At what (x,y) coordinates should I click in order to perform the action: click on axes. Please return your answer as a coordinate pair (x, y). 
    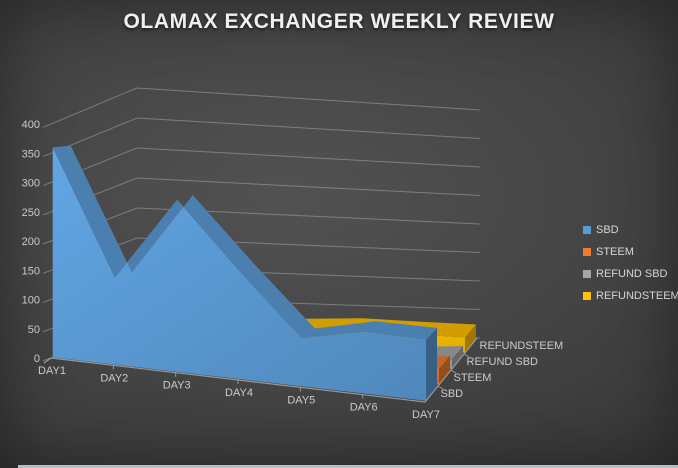
    Looking at the image, I should click on (260, 370).